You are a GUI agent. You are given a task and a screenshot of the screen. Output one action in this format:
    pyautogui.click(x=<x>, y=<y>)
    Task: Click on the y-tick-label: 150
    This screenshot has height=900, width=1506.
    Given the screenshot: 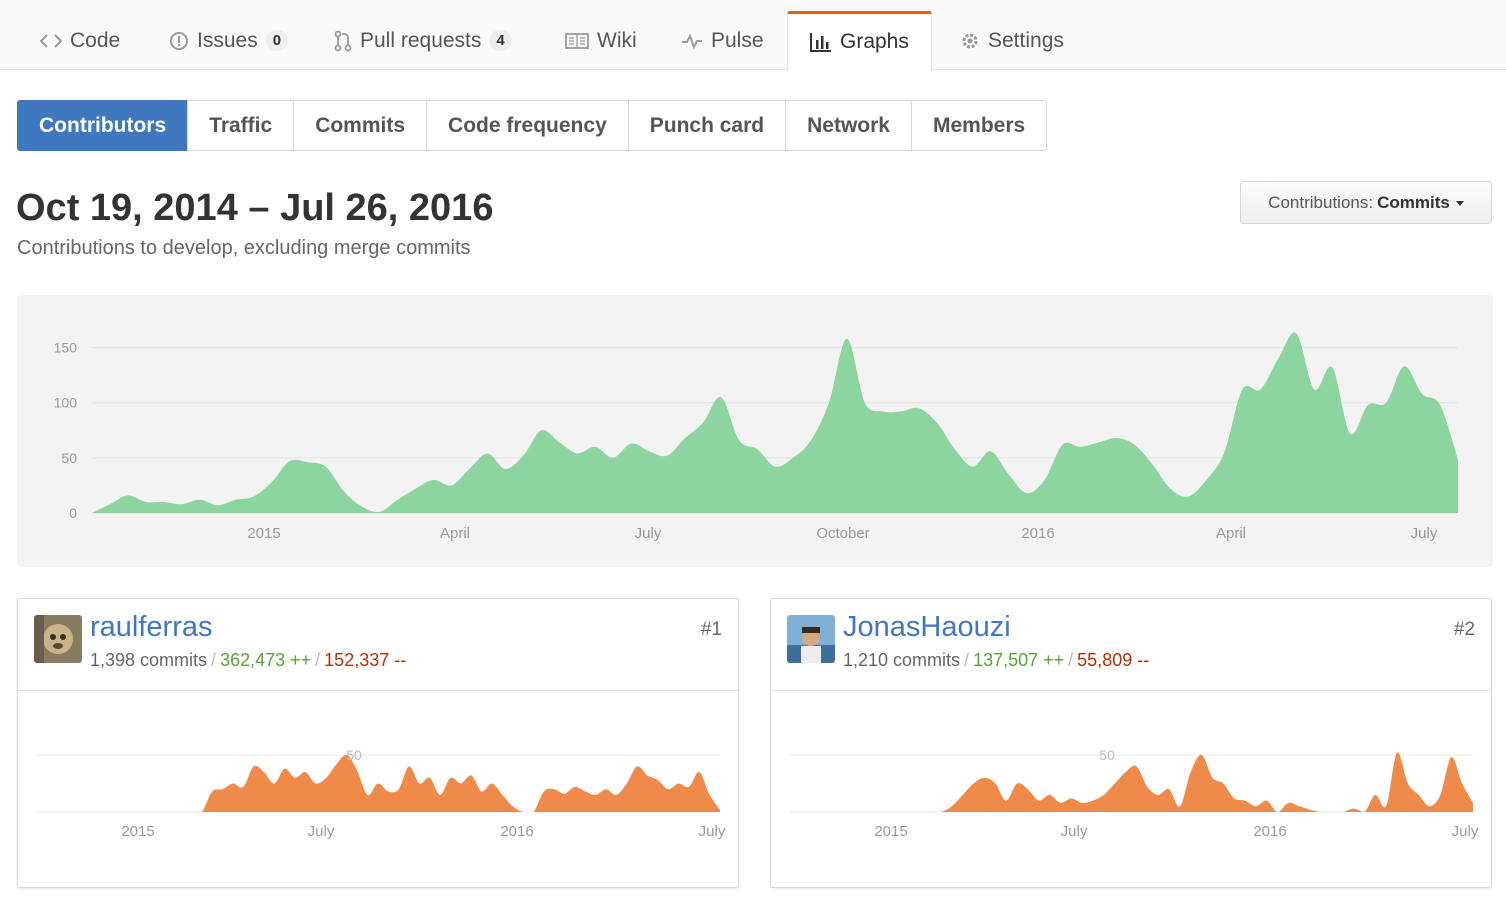 What is the action you would take?
    pyautogui.click(x=66, y=348)
    